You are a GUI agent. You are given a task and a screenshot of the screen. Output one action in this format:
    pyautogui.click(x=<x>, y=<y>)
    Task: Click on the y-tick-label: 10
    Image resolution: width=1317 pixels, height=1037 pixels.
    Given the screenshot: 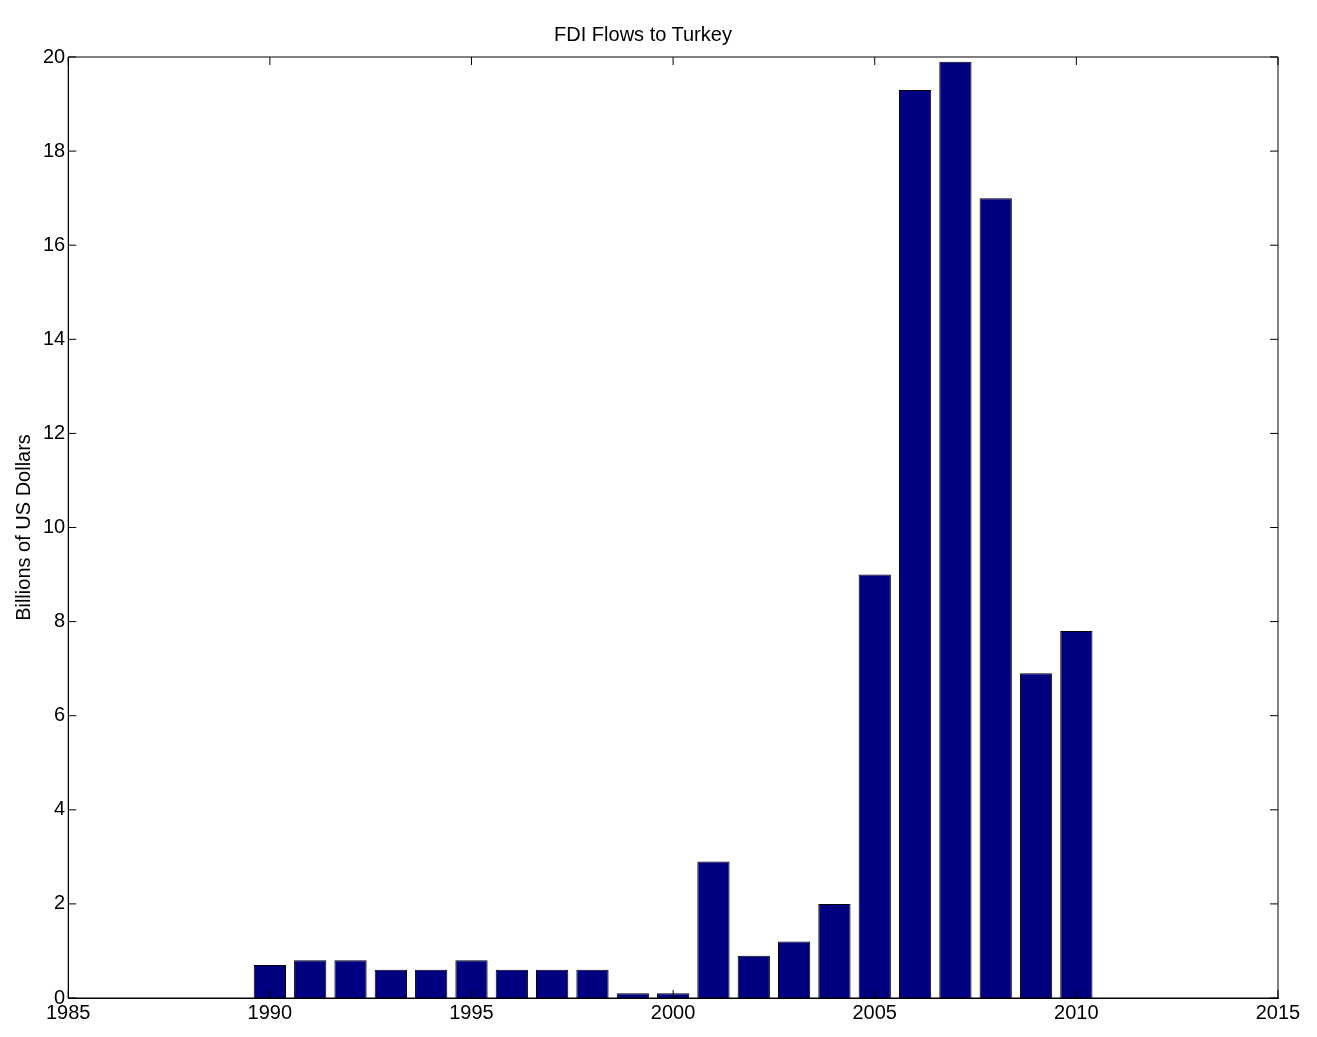 What is the action you would take?
    pyautogui.click(x=54, y=526)
    